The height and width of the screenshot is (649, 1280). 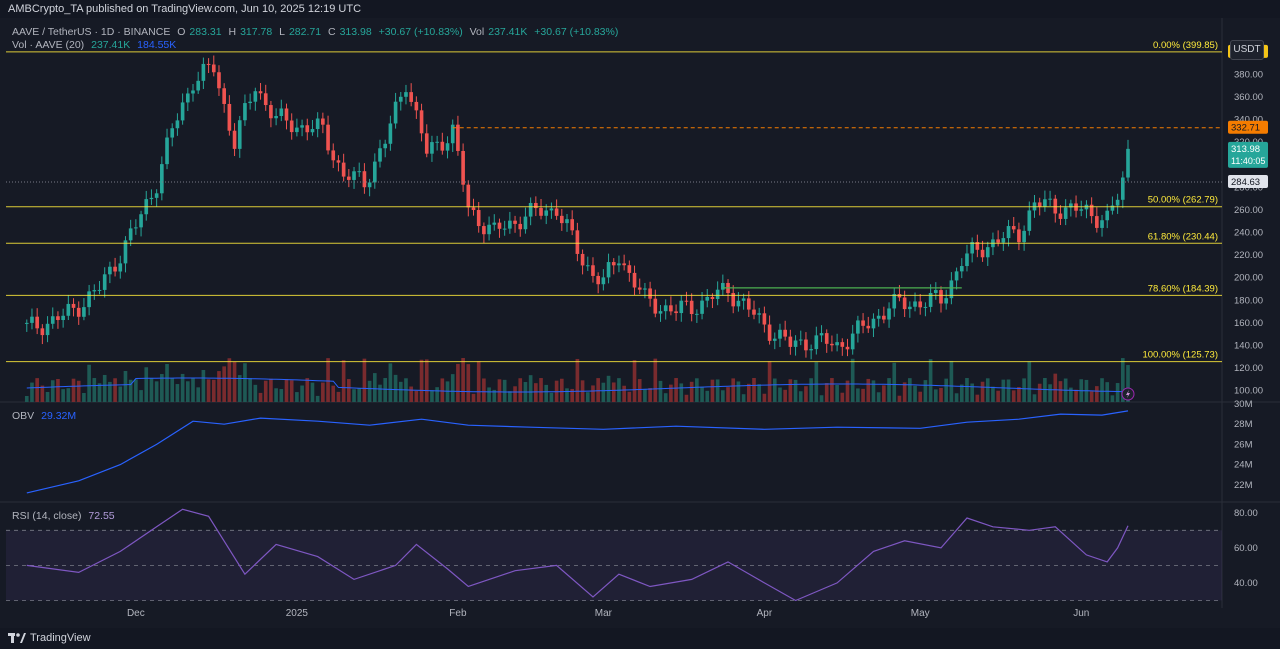 What do you see at coordinates (47, 516) in the screenshot?
I see `rsi-label: RSI (14, close)` at bounding box center [47, 516].